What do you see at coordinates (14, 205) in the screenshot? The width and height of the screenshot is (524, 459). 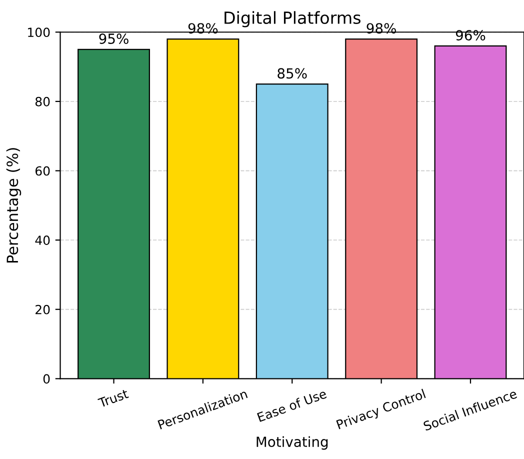 I see `y-axis-title: Percentage (%)` at bounding box center [14, 205].